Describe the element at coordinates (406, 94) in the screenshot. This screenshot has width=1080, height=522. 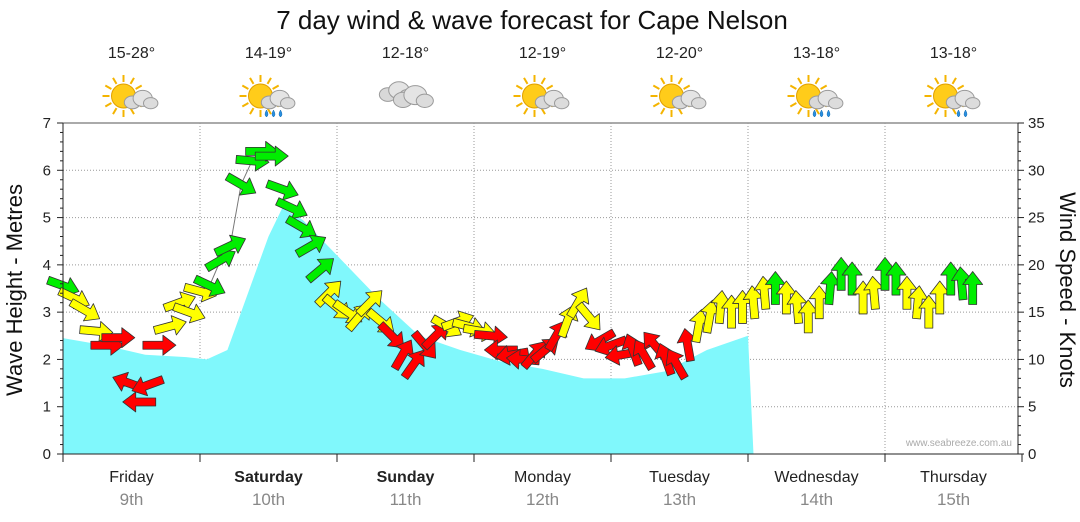
I see `cloudy-icon` at that location.